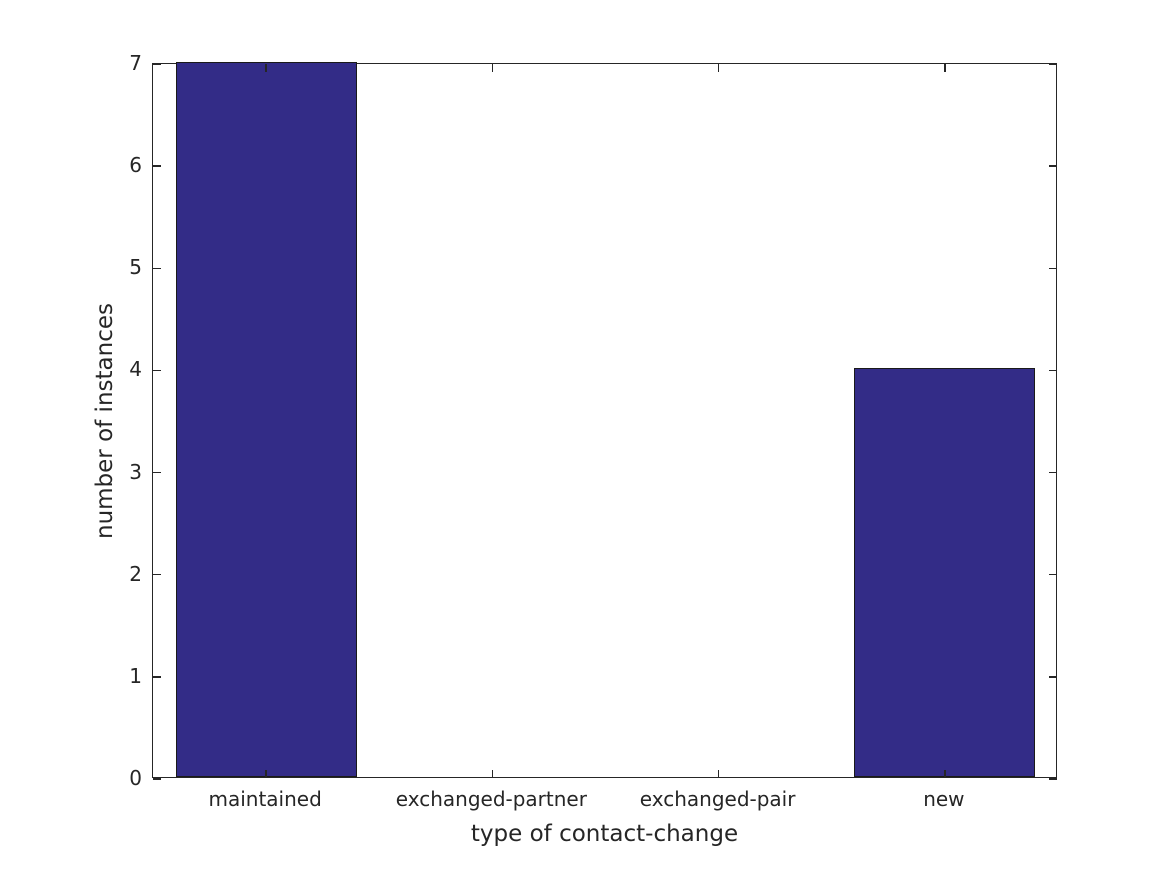 This screenshot has width=1167, height=875. Describe the element at coordinates (135, 369) in the screenshot. I see `y-tick-label: 4` at that location.